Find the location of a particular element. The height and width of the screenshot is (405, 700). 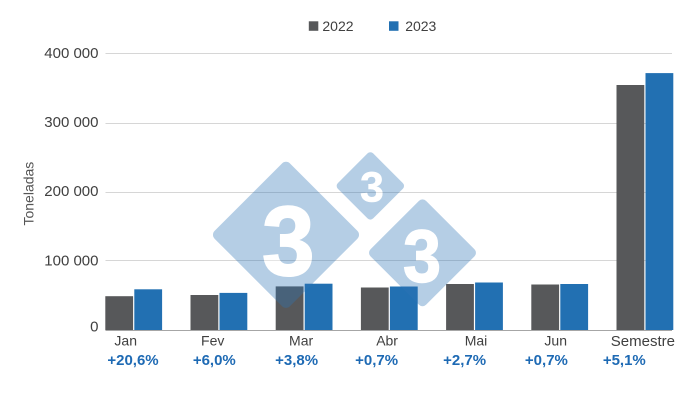

svg-text: Toneladas is located at coordinates (29, 194).